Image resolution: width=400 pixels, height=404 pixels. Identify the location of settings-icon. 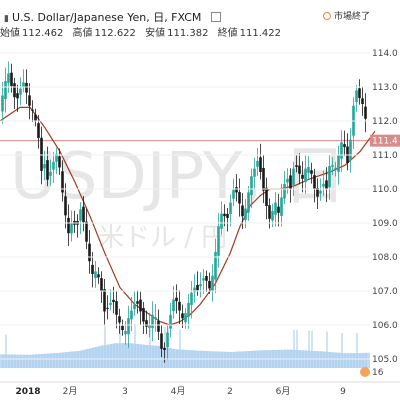
(215, 17).